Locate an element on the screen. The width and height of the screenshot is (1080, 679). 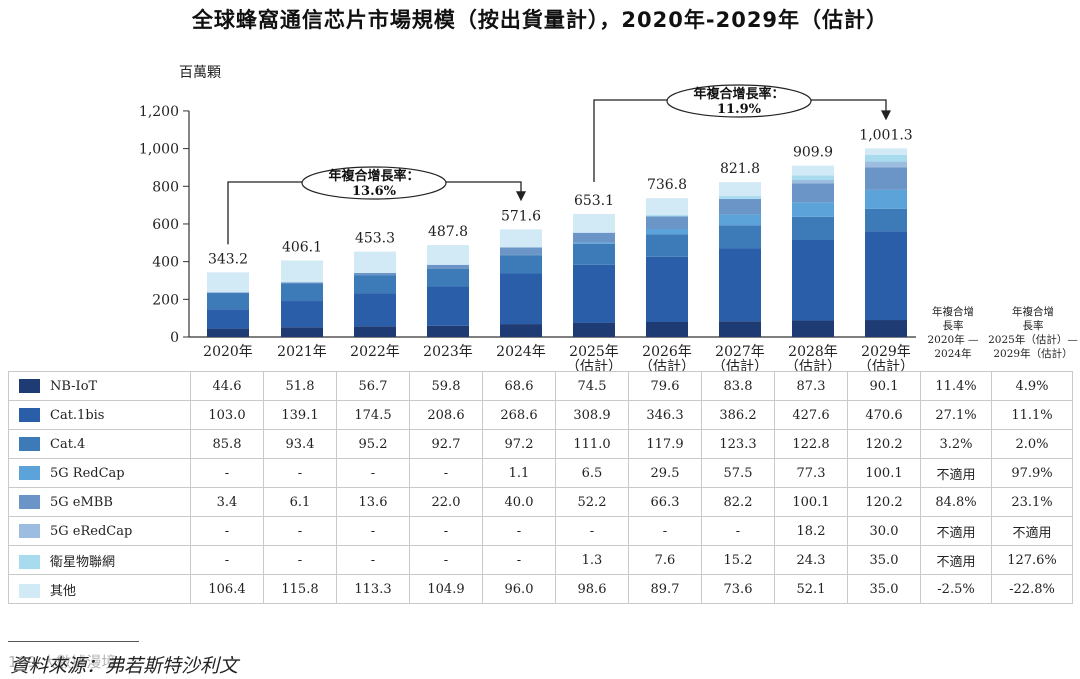
cagr-column-header: 2024年 is located at coordinates (952, 353).